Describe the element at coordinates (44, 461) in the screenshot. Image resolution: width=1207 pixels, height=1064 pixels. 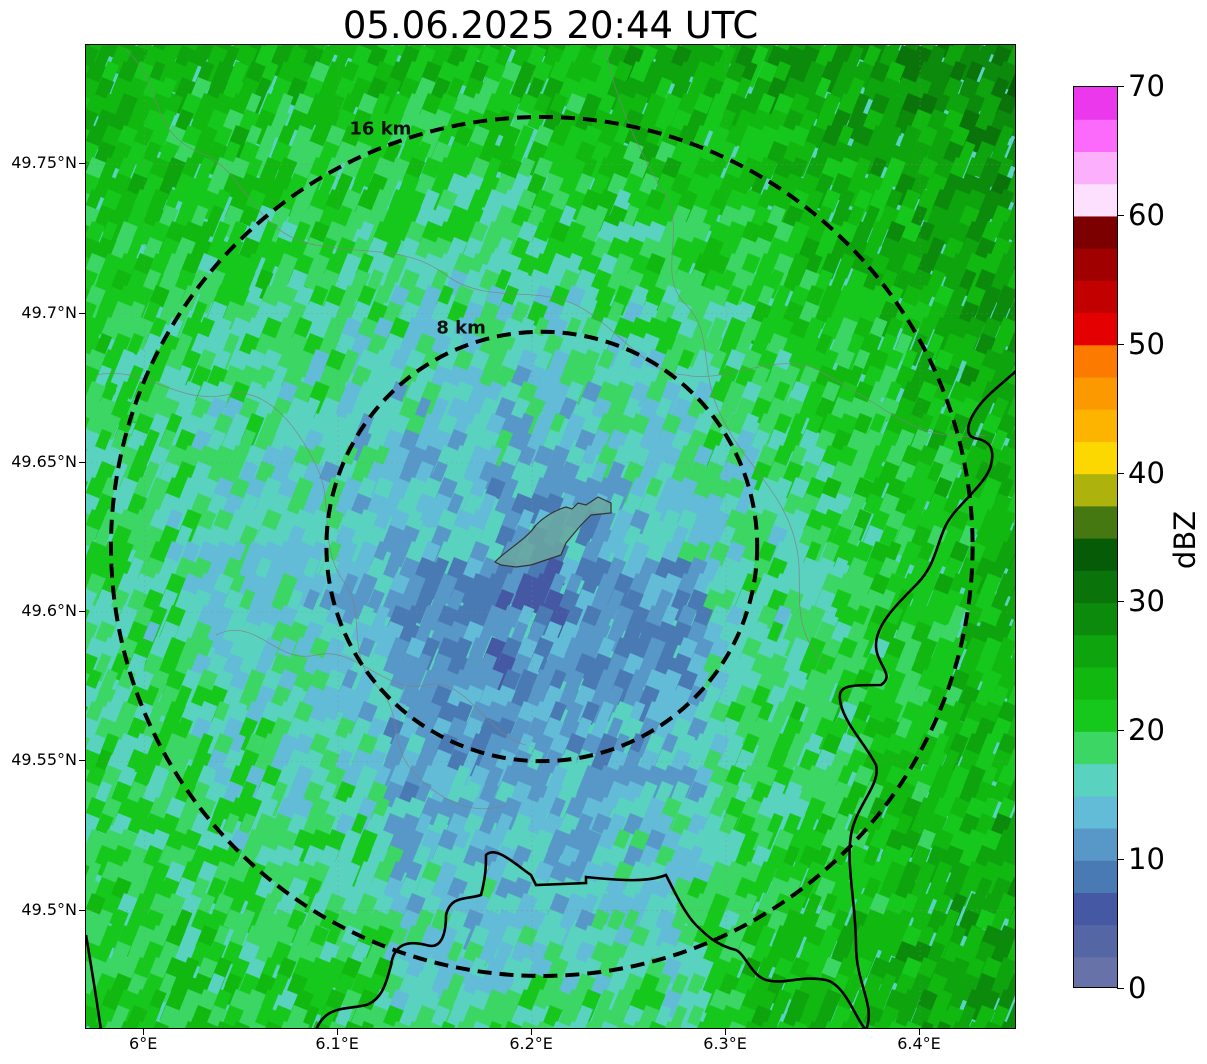
I see `lat-tick-label: 49.65°N` at that location.